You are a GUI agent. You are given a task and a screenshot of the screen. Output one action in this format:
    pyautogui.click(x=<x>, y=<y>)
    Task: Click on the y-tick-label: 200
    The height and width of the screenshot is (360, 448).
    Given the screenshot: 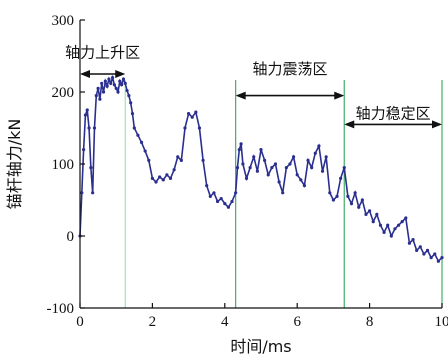 What is the action you would take?
    pyautogui.click(x=63, y=93)
    